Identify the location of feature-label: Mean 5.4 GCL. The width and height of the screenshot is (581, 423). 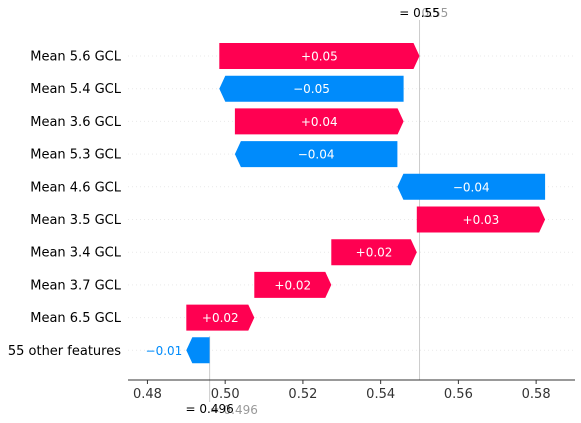
(76, 89).